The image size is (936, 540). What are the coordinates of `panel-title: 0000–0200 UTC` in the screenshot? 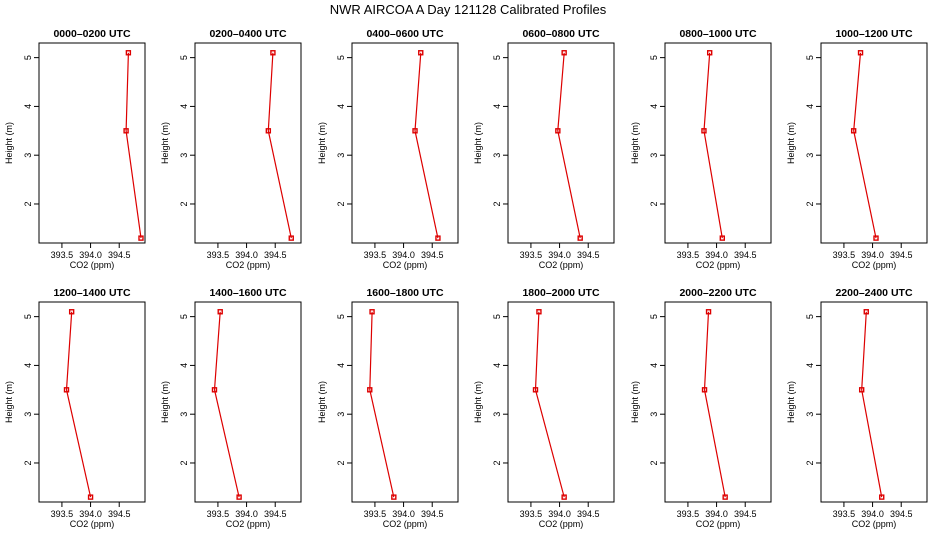 It's located at (91, 34).